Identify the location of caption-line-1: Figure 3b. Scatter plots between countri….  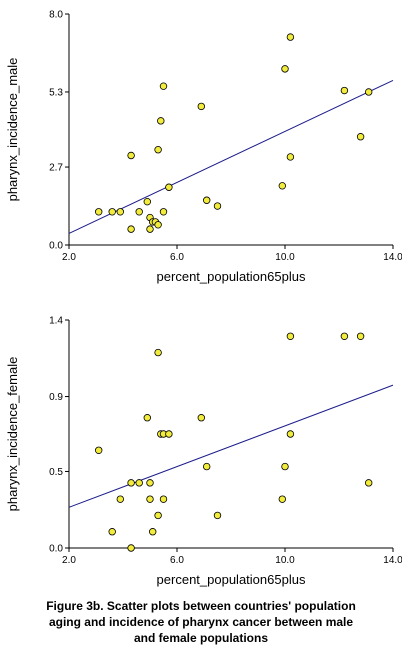
(201, 606).